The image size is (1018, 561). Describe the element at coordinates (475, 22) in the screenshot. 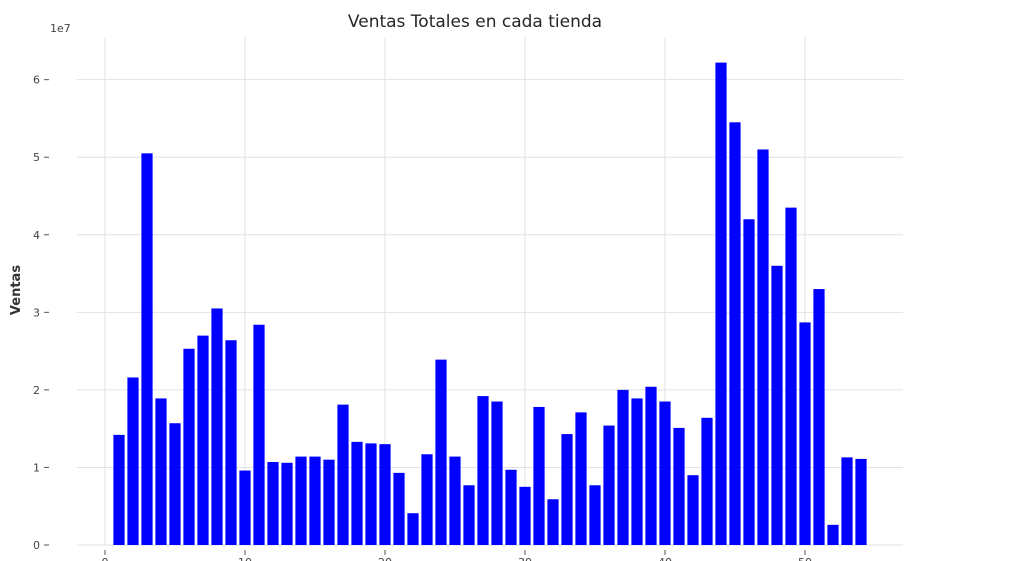

I see `chart-title: Ventas Totales en cada tienda` at that location.